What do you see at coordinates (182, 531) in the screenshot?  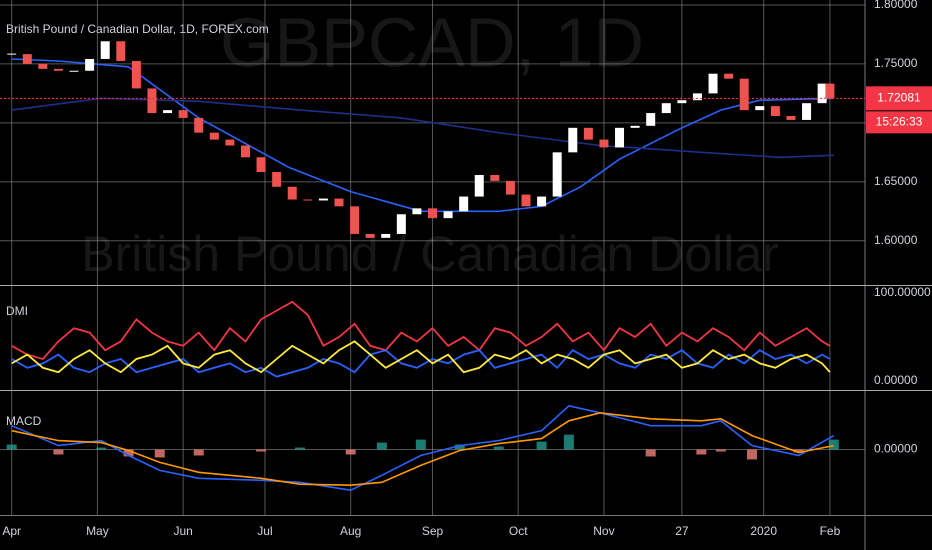 I see `x-tick-label: Jun` at bounding box center [182, 531].